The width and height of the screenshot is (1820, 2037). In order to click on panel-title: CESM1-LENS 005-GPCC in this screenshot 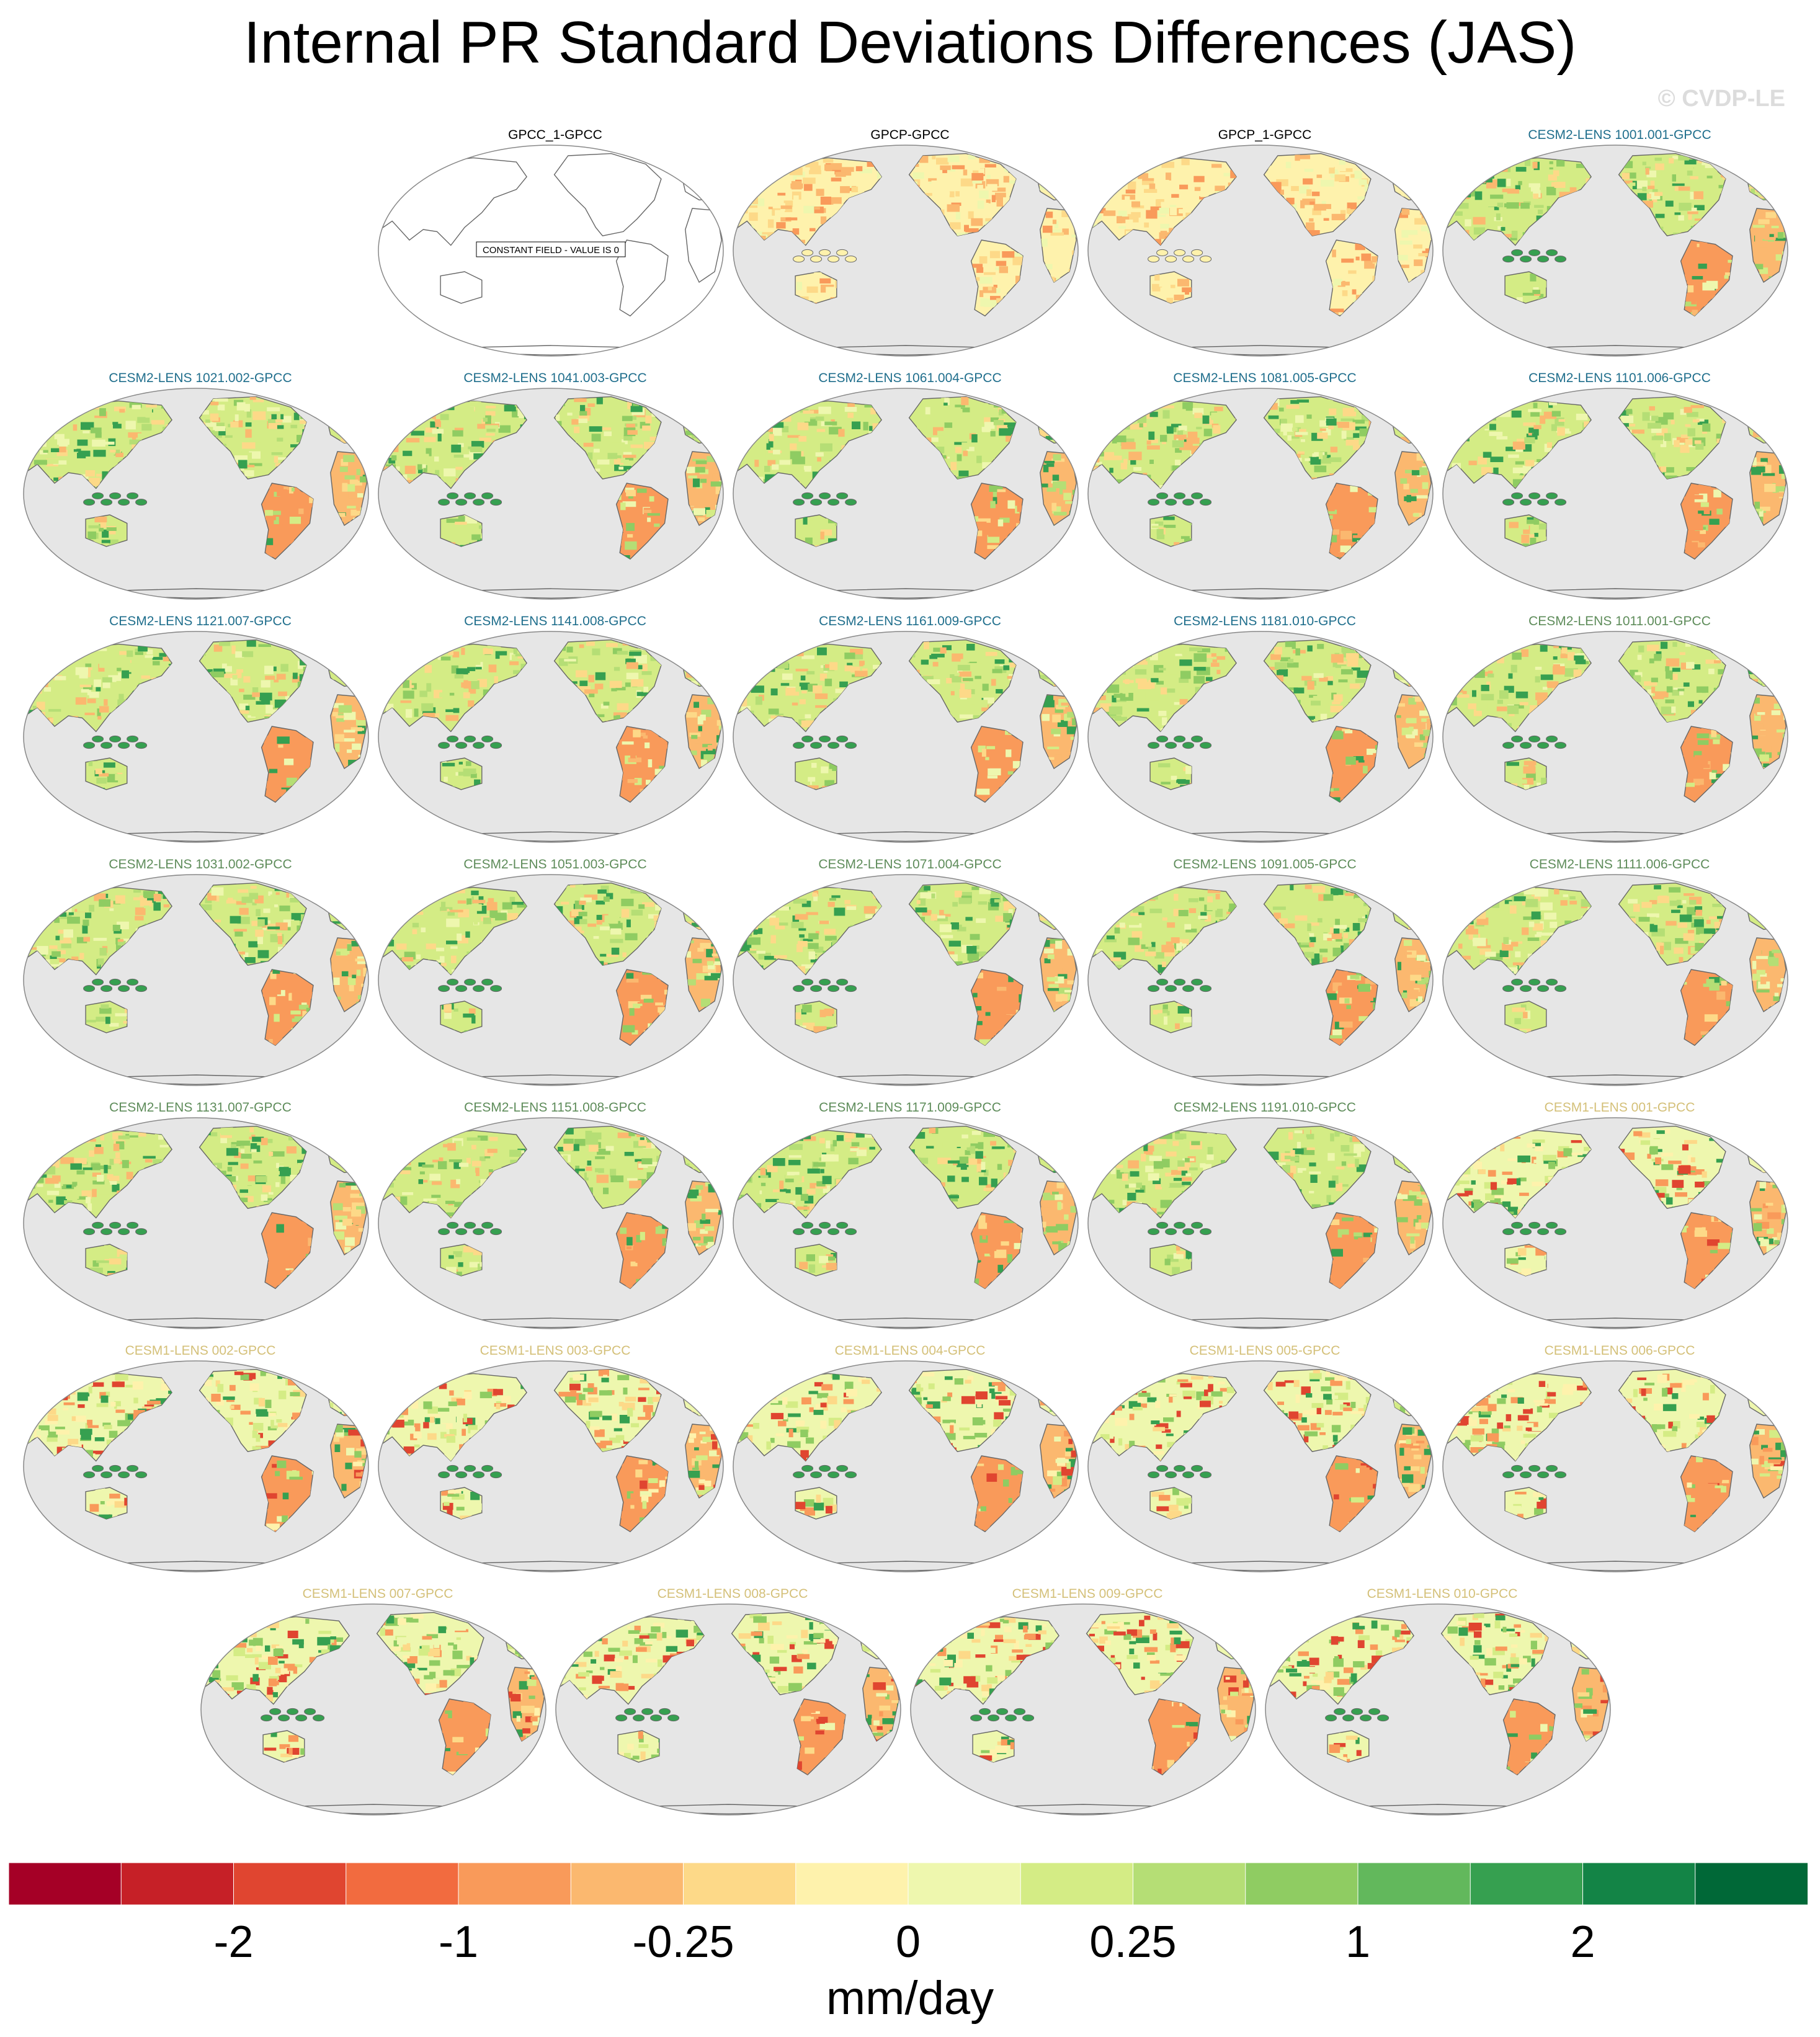, I will do `click(1264, 1351)`.